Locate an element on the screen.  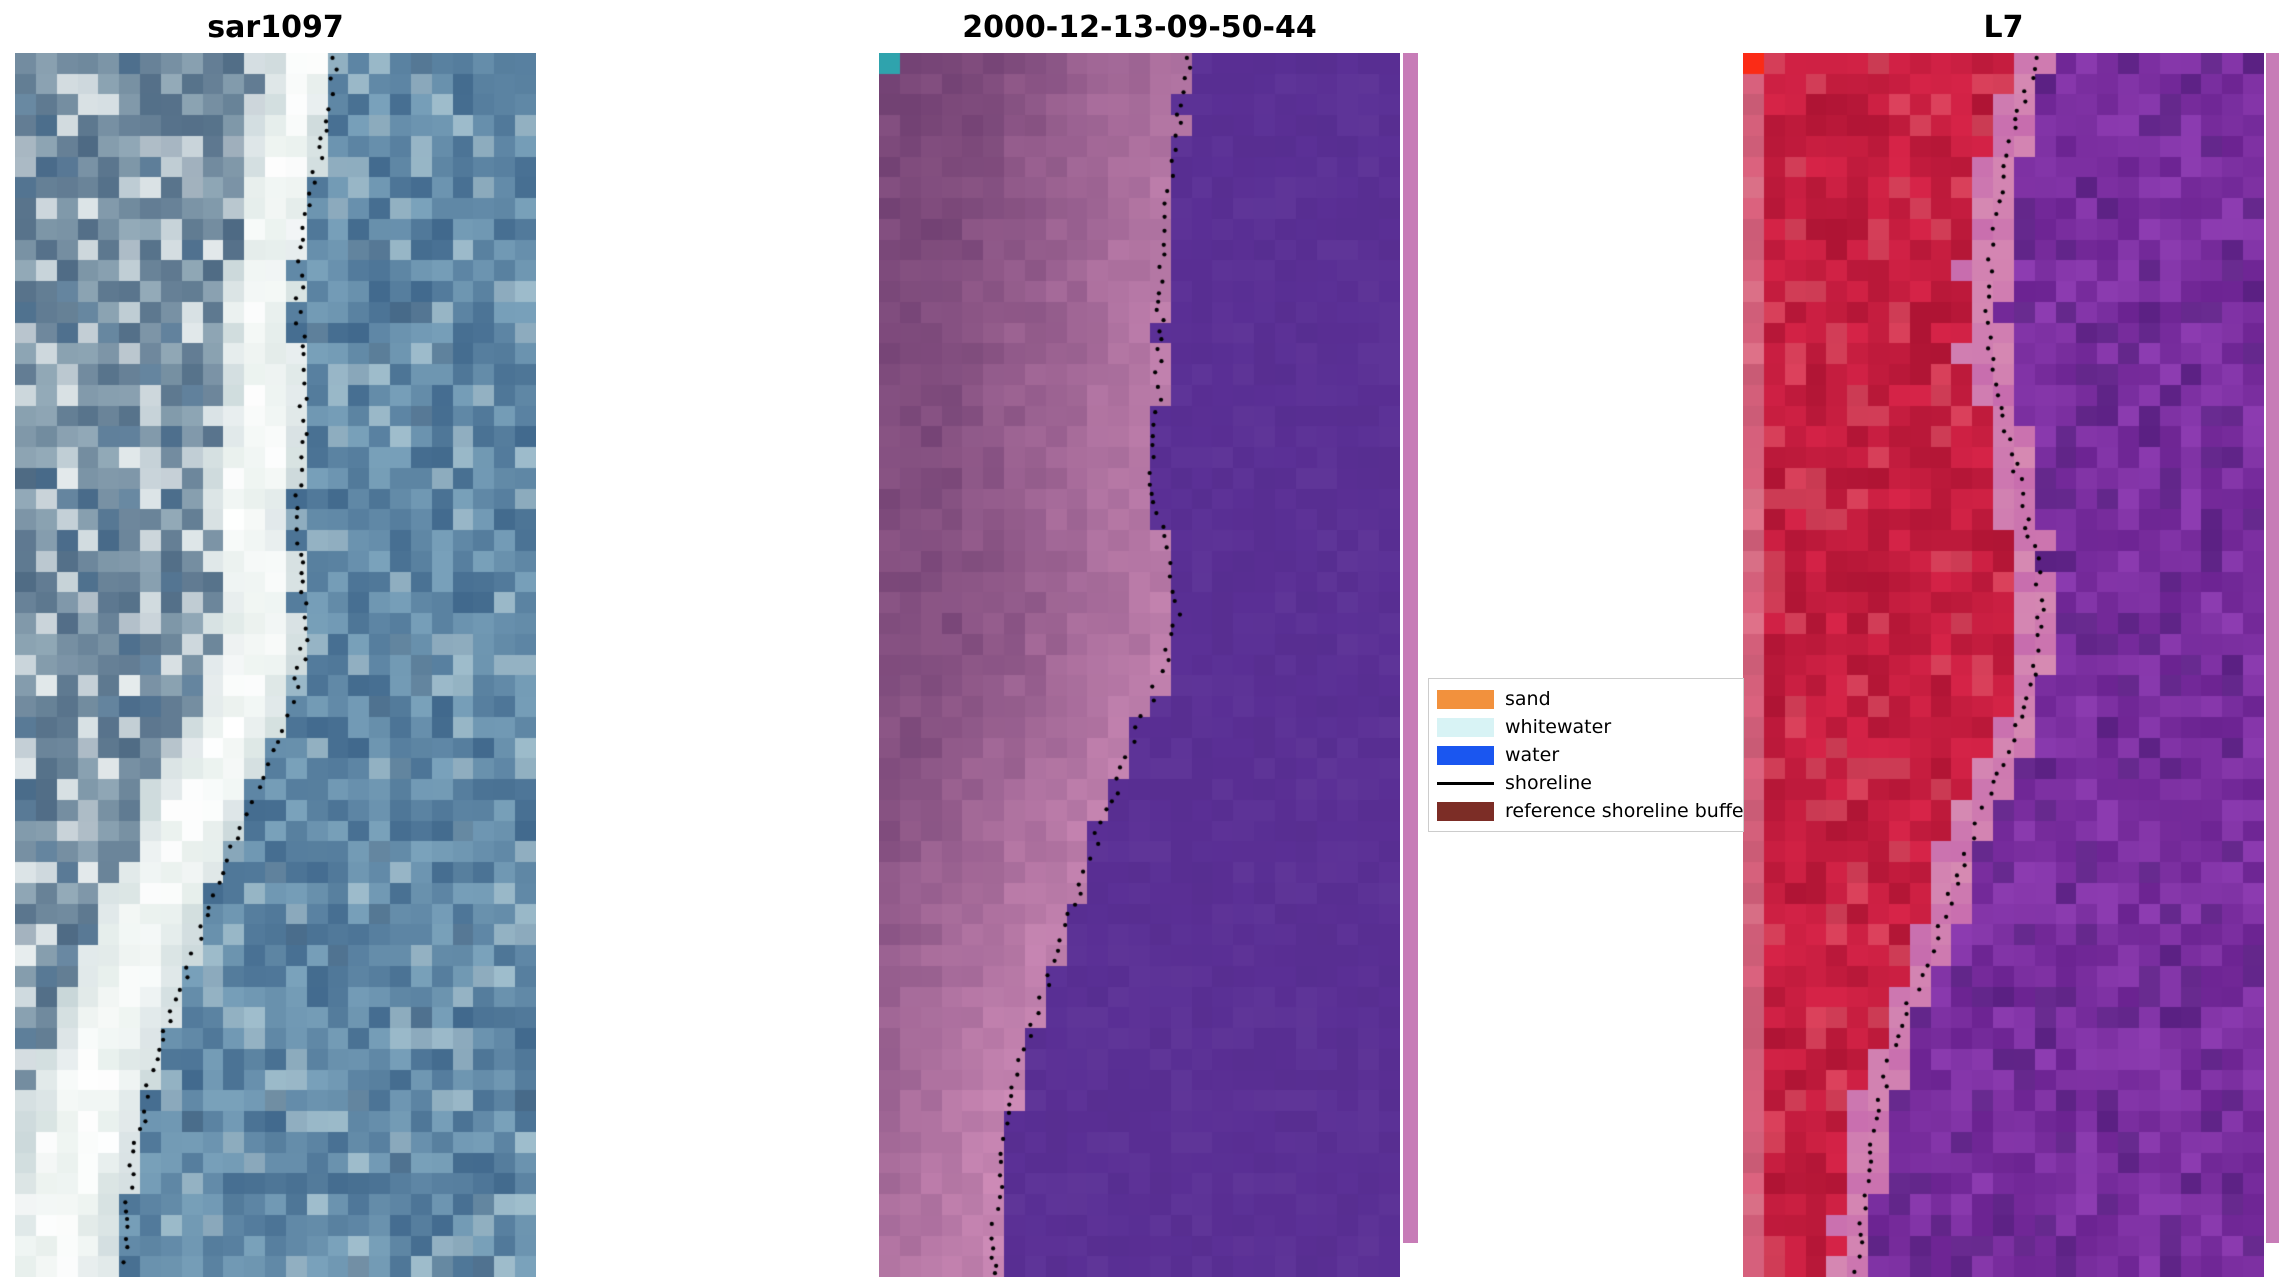
legend-line-swatch is located at coordinates (1465, 783).